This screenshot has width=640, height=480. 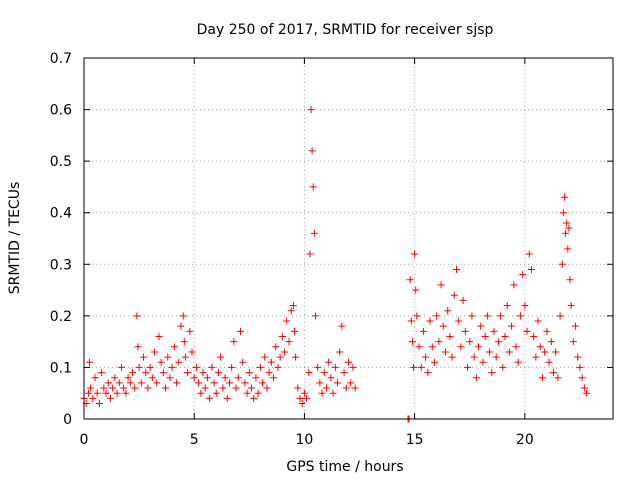 What do you see at coordinates (61, 368) in the screenshot?
I see `y-tick-label: 0.1` at bounding box center [61, 368].